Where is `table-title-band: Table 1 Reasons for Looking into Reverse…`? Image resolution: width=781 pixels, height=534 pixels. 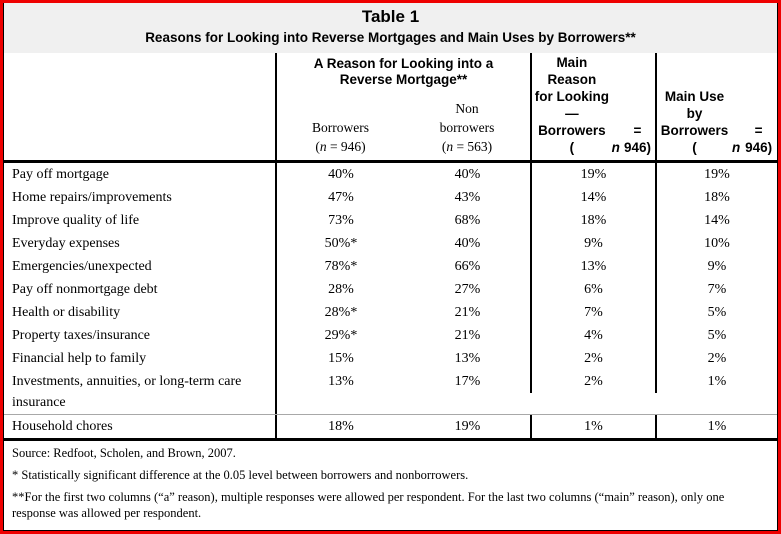
table-title-band: Table 1 Reasons for Looking into Reverse… is located at coordinates (390, 28).